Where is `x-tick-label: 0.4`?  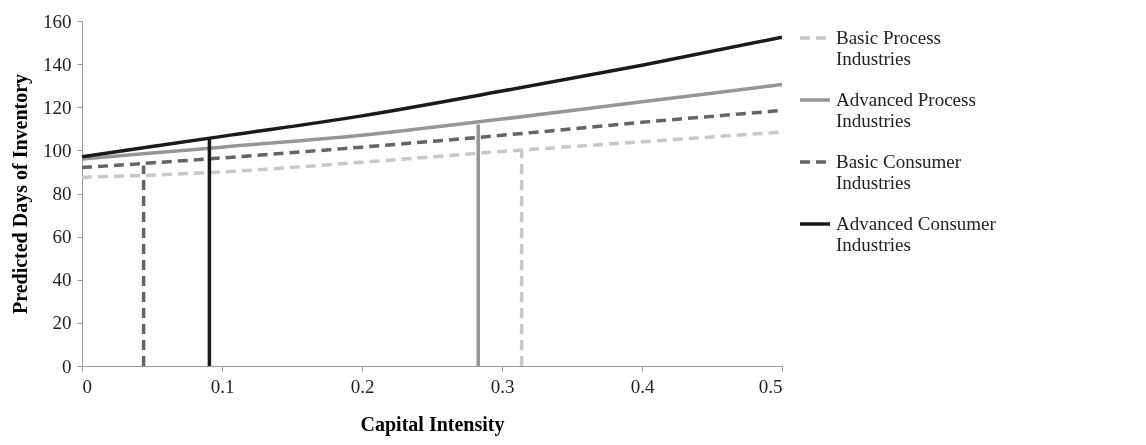
x-tick-label: 0.4 is located at coordinates (642, 386).